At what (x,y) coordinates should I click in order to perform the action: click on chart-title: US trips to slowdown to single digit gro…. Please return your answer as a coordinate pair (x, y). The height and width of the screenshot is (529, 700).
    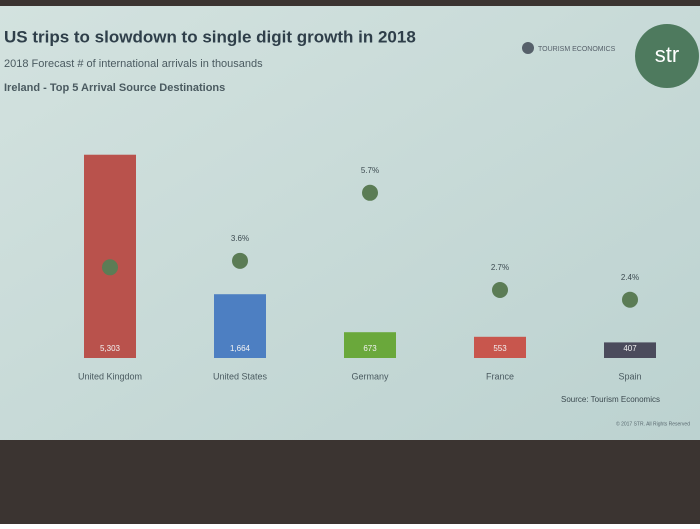
    Looking at the image, I should click on (210, 36).